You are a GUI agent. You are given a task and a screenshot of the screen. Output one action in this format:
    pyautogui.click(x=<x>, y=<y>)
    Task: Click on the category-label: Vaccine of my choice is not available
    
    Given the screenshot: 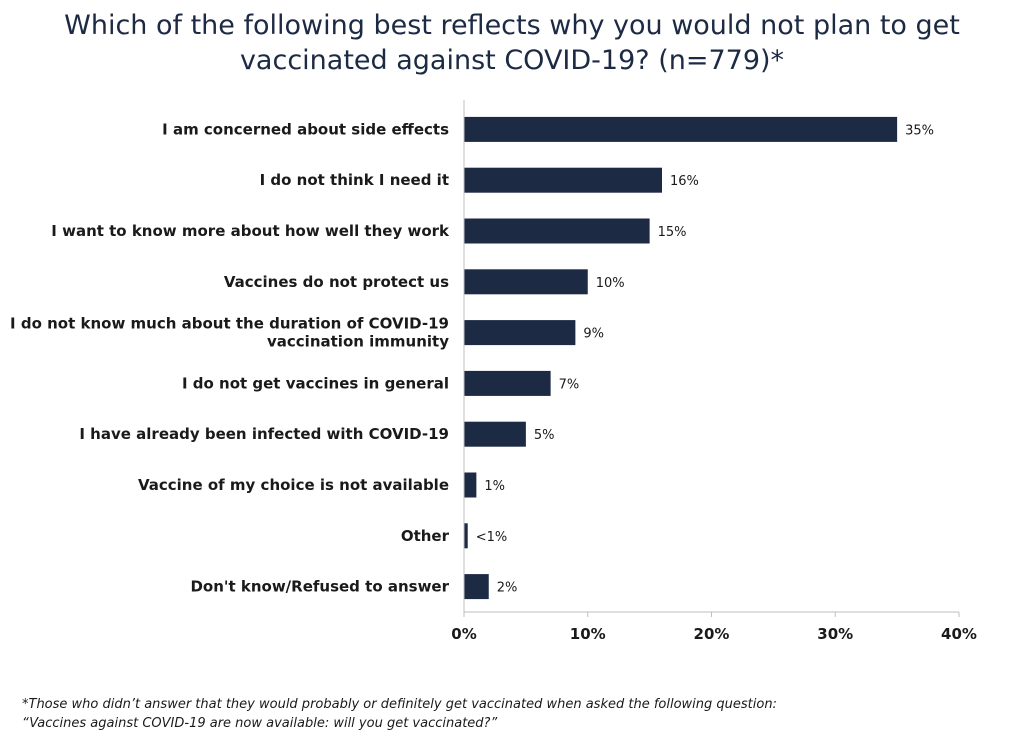 What is the action you would take?
    pyautogui.click(x=293, y=485)
    